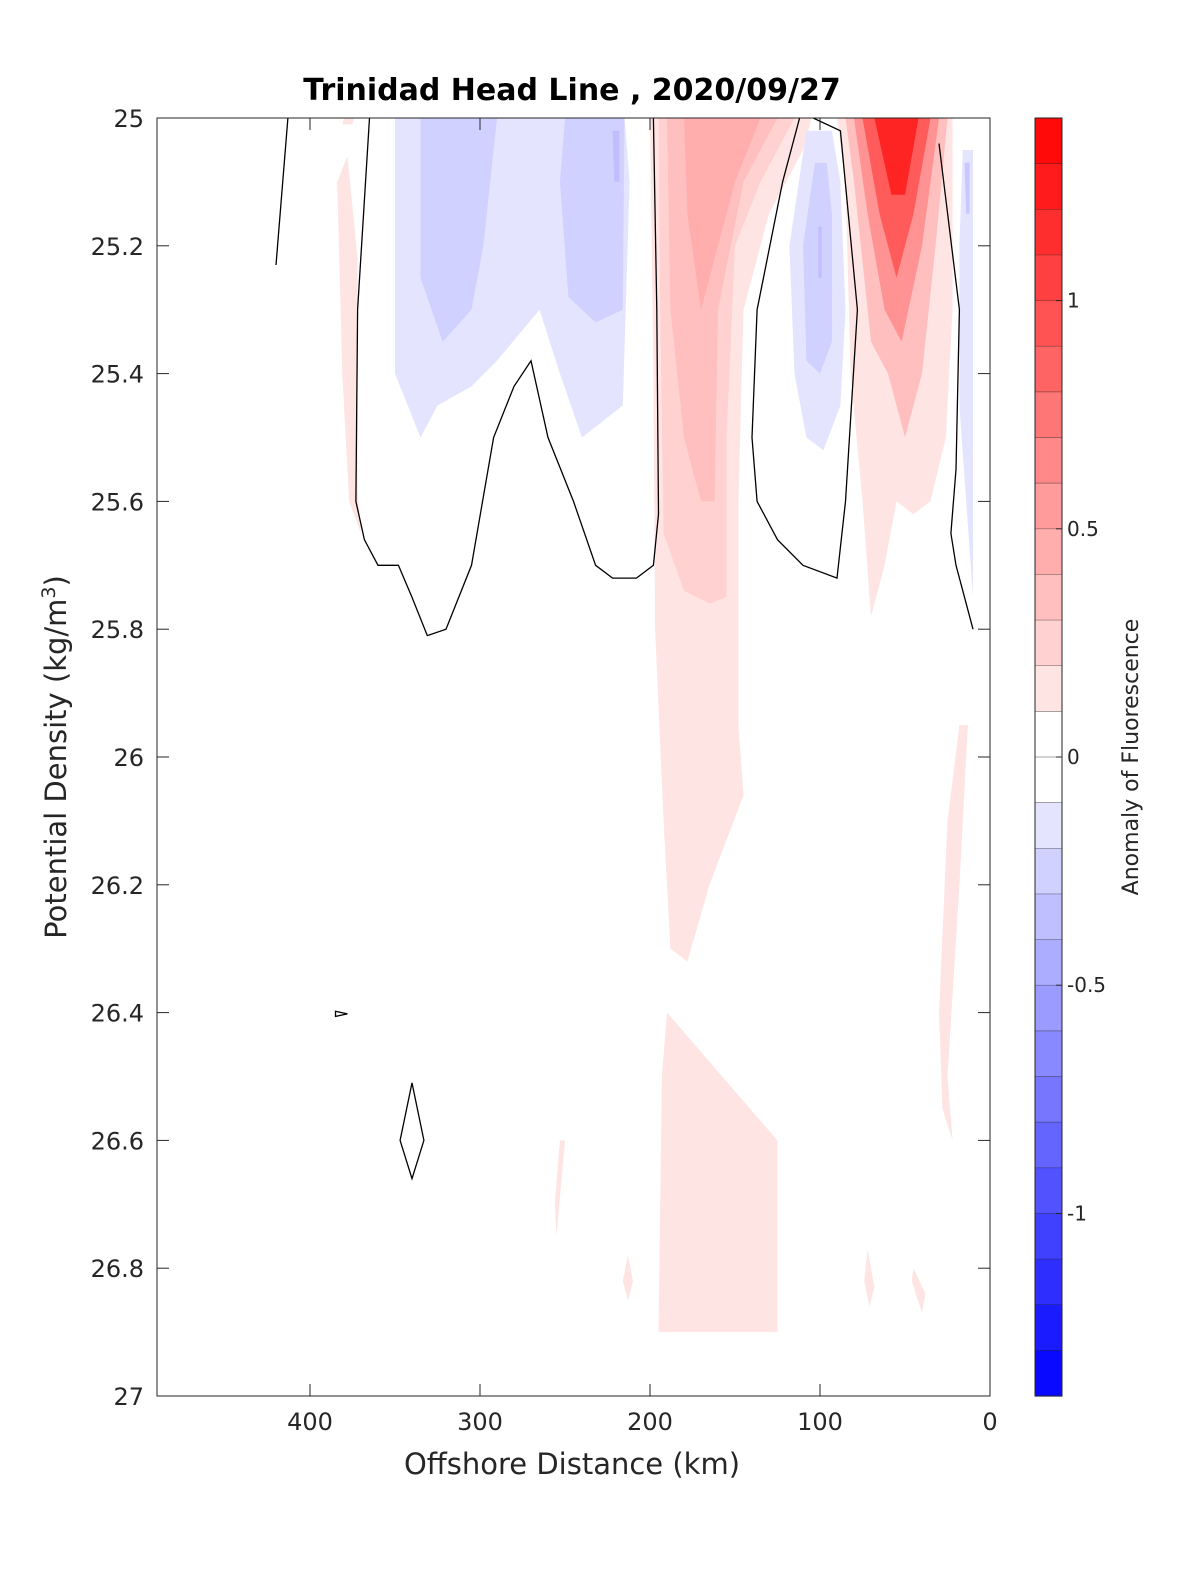 This screenshot has width=1200, height=1575. Describe the element at coordinates (56, 580) in the screenshot. I see `y-axis-label-close: )` at that location.